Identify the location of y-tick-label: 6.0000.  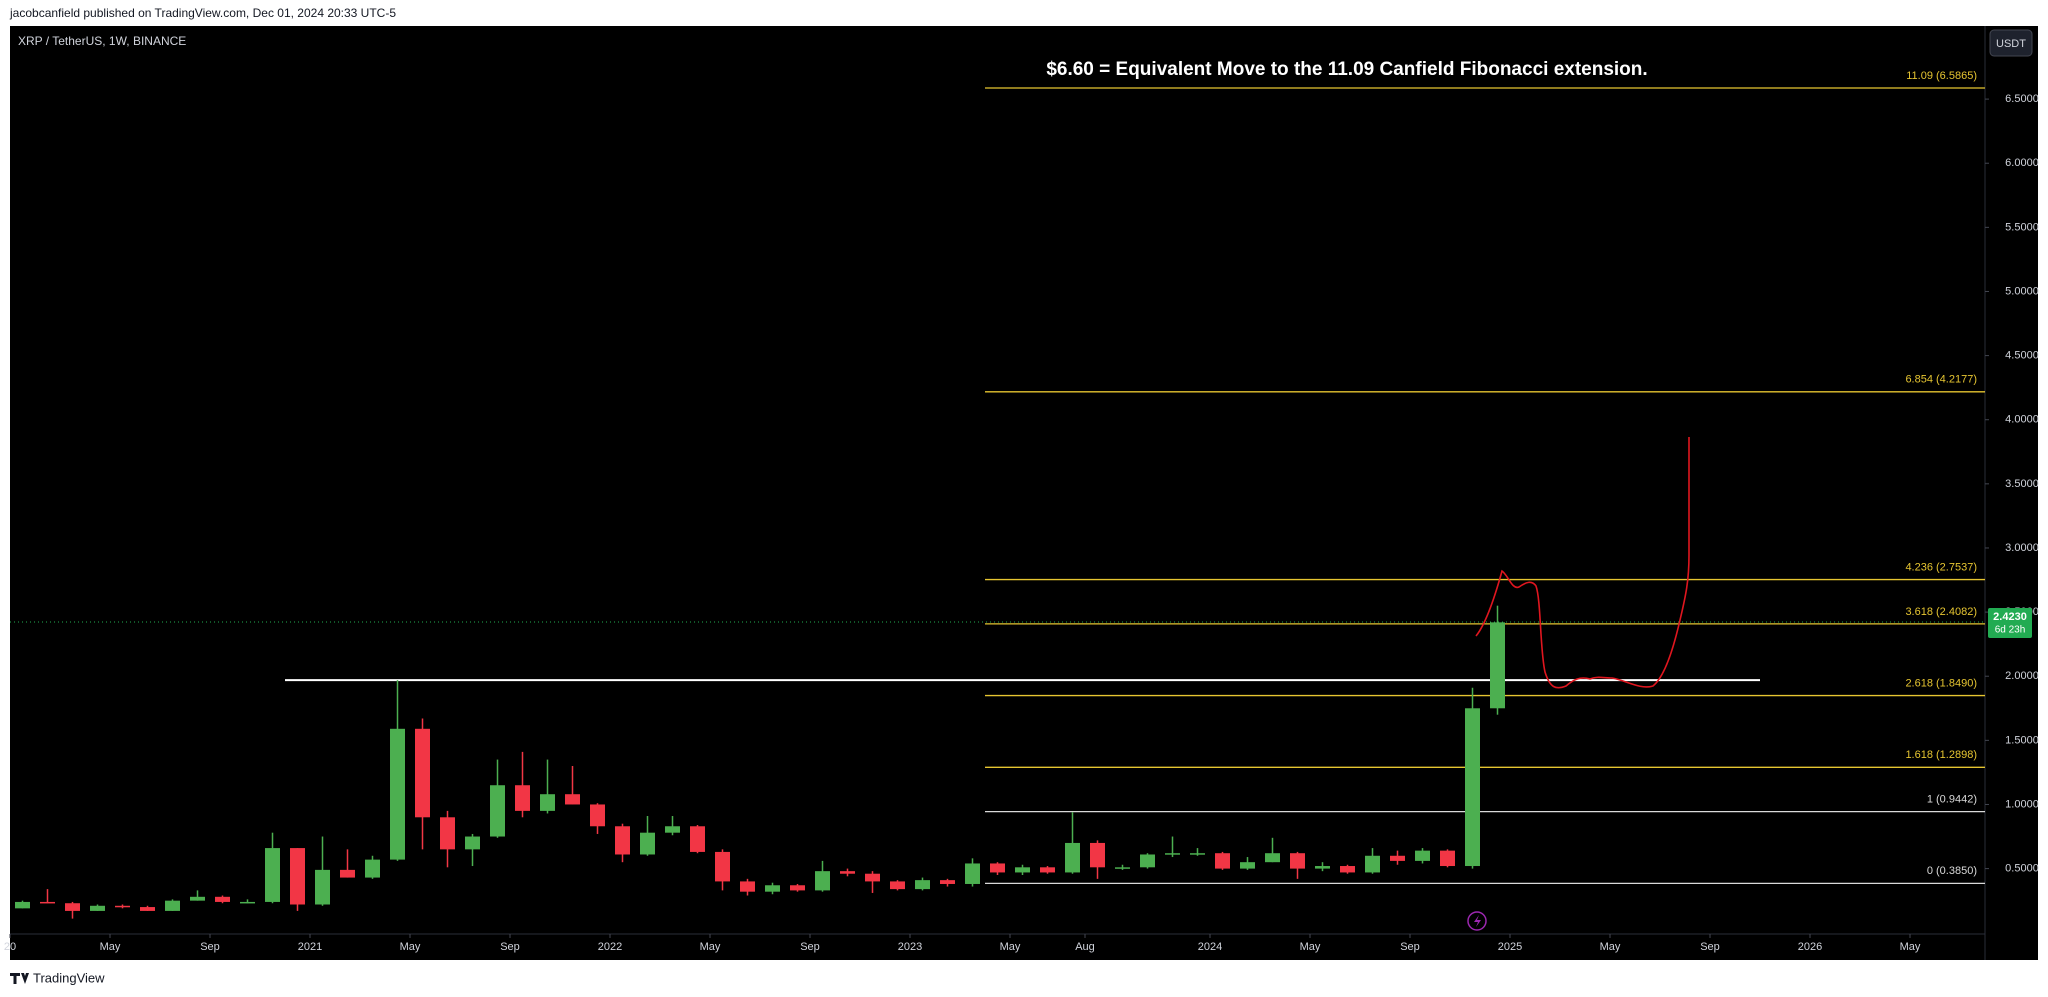
(2022, 163).